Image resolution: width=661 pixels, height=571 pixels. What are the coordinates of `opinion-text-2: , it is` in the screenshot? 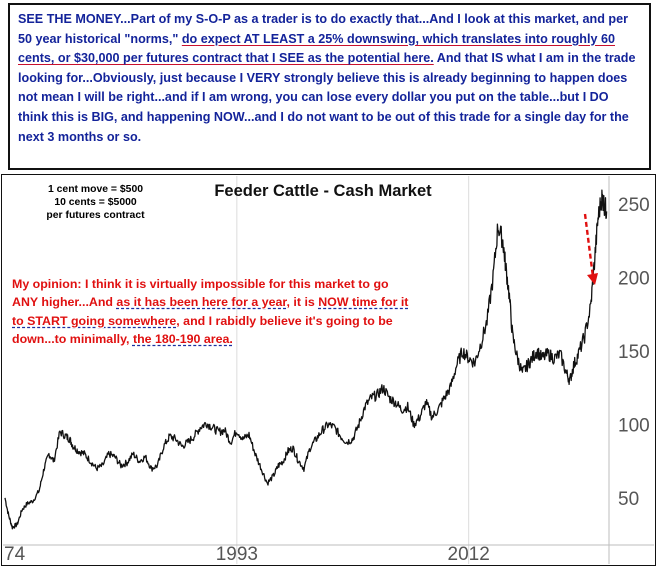 It's located at (302, 302).